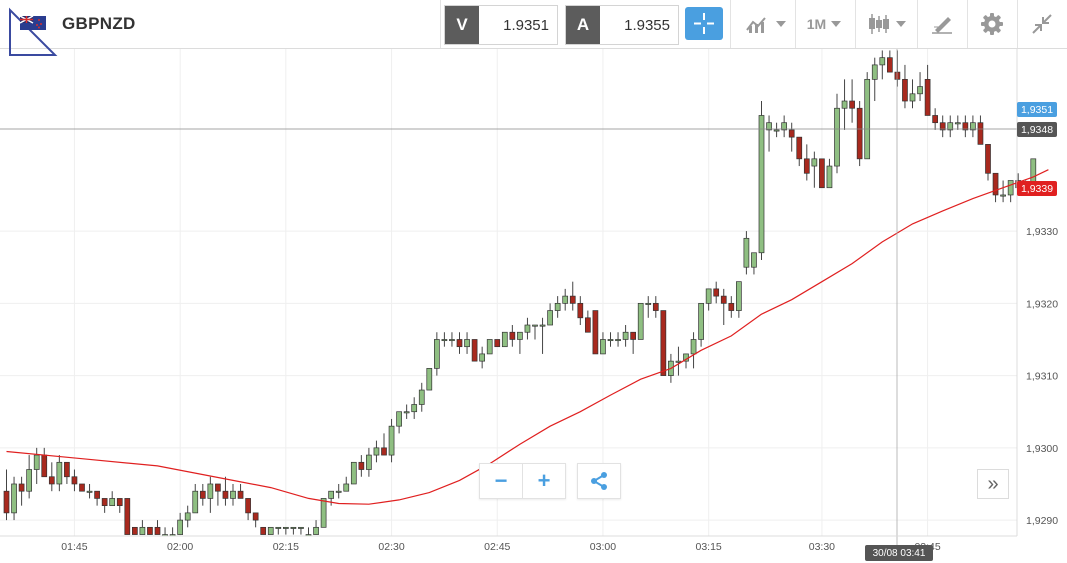 The height and width of the screenshot is (563, 1067). I want to click on zoom-out-button: −, so click(501, 481).